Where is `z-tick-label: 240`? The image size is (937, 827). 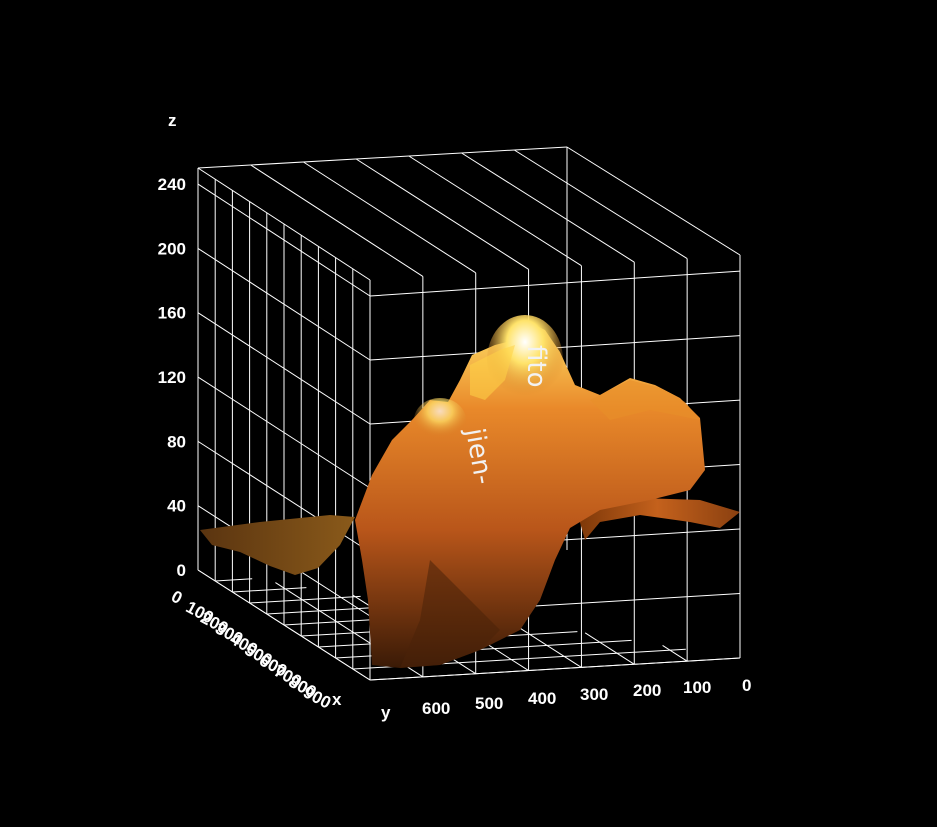 z-tick-label: 240 is located at coordinates (172, 184).